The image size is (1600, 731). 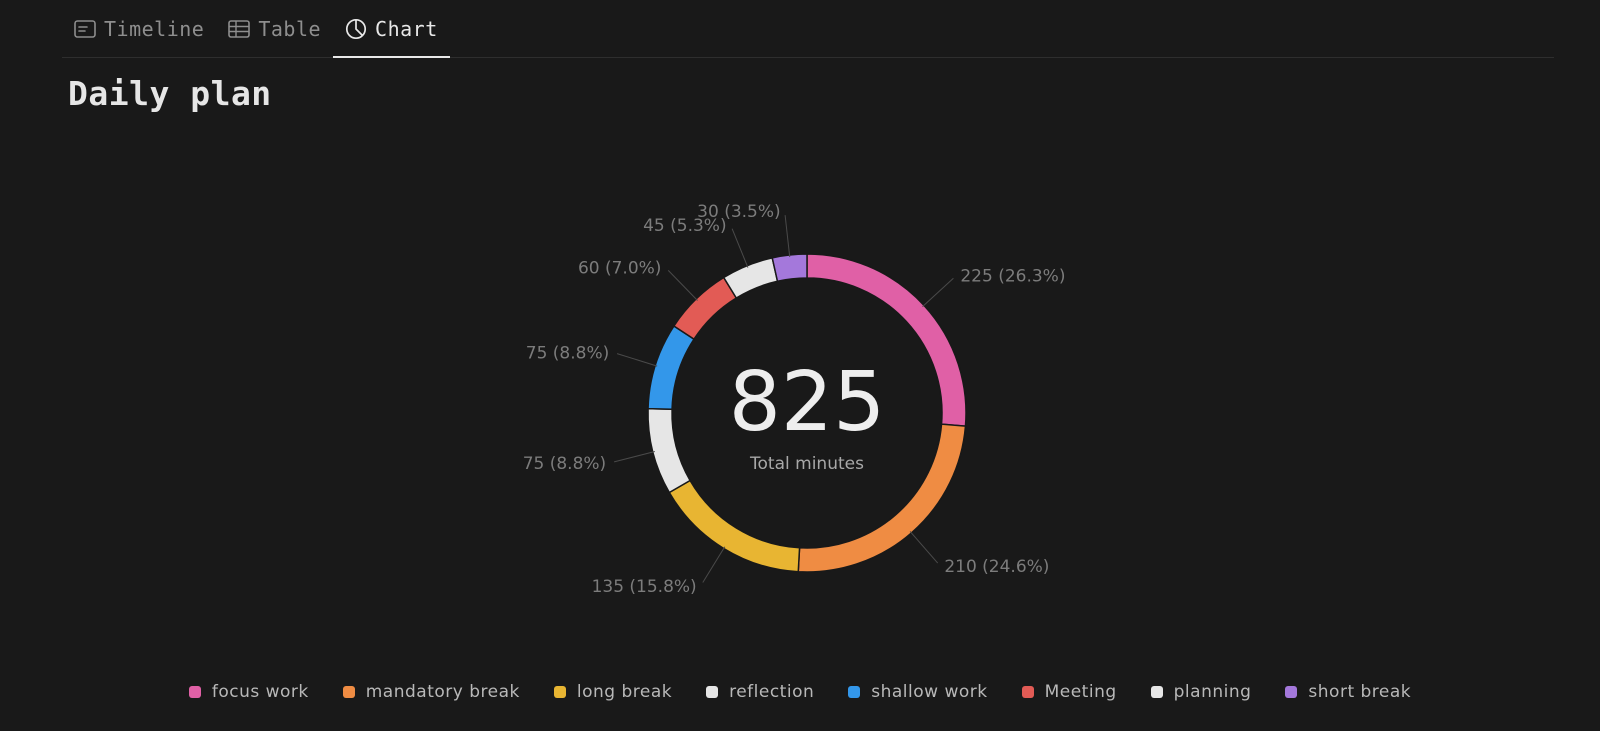 I want to click on slice-planning, so click(x=750, y=278).